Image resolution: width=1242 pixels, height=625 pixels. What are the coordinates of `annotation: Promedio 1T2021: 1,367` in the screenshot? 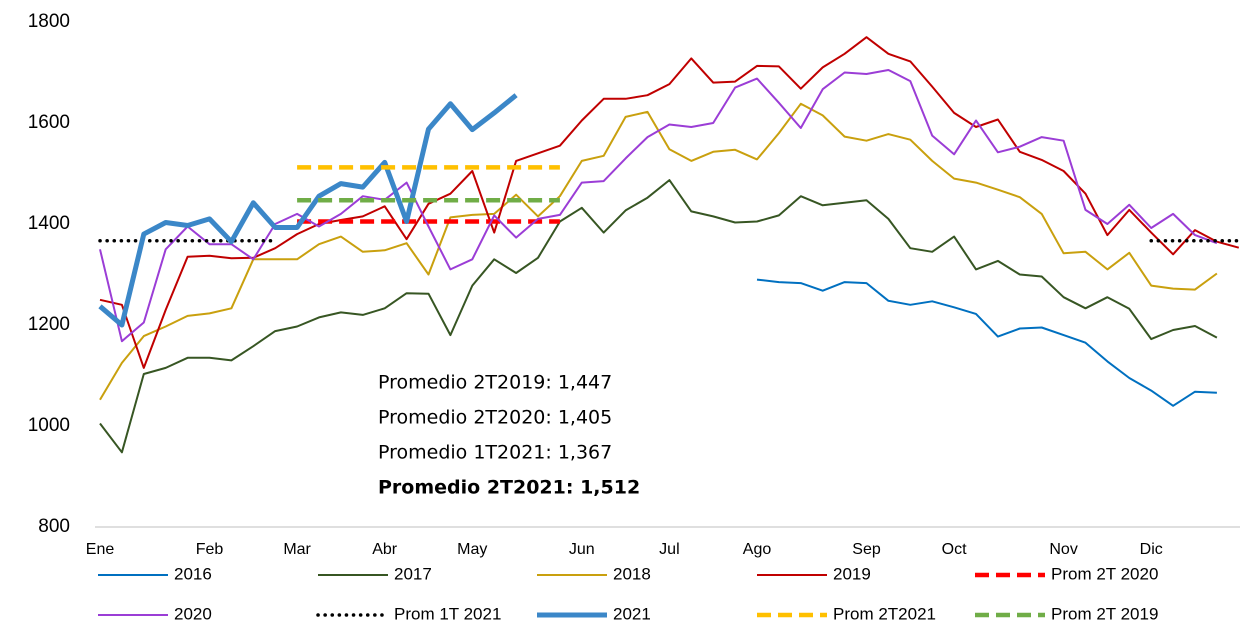 It's located at (495, 453).